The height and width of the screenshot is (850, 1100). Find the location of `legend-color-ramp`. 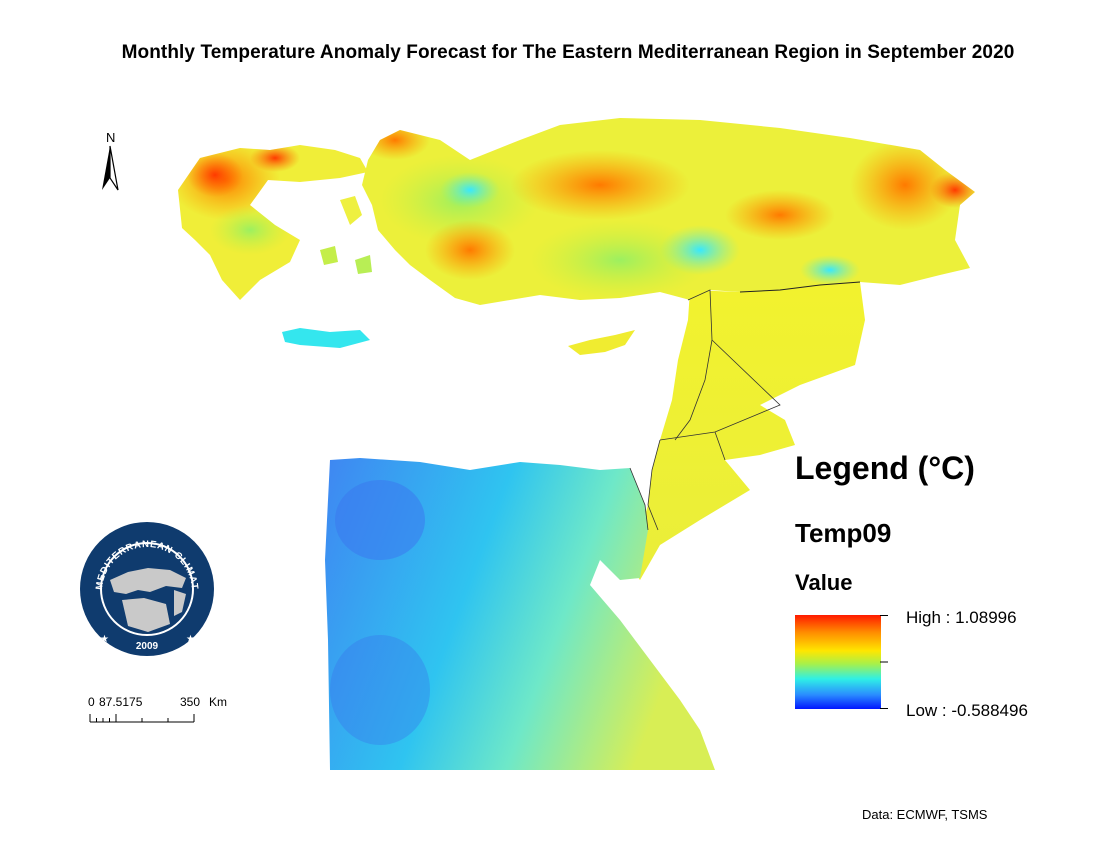

legend-color-ramp is located at coordinates (838, 662).